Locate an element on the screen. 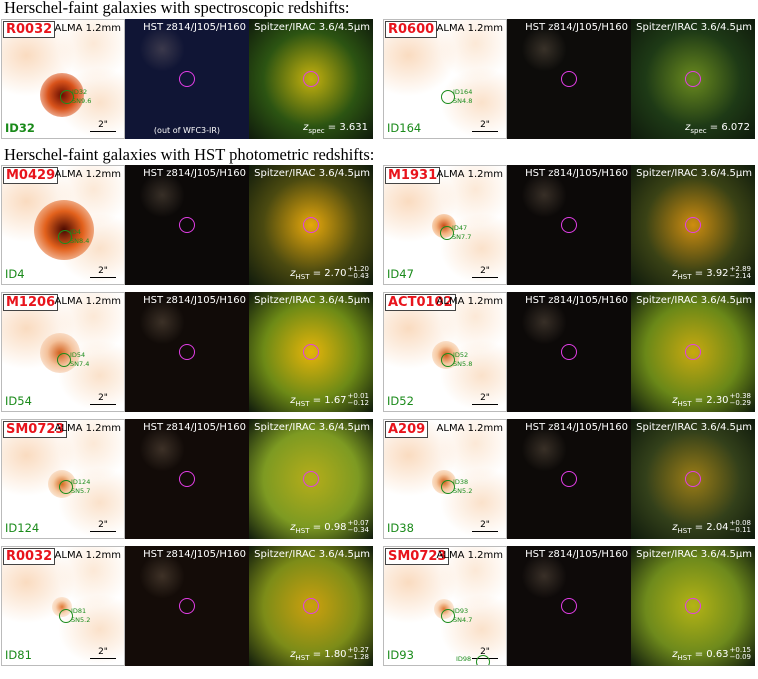 The image size is (758, 679). cluster-badge: SM0723 is located at coordinates (417, 556).